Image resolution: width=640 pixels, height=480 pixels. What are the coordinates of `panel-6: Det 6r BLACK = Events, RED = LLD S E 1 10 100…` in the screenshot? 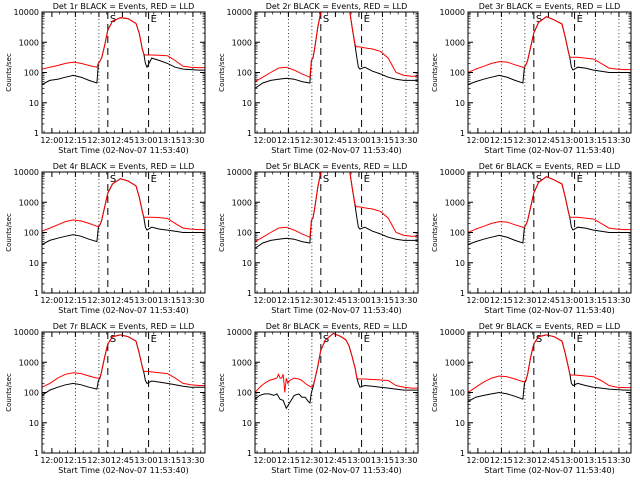 It's located at (531, 238).